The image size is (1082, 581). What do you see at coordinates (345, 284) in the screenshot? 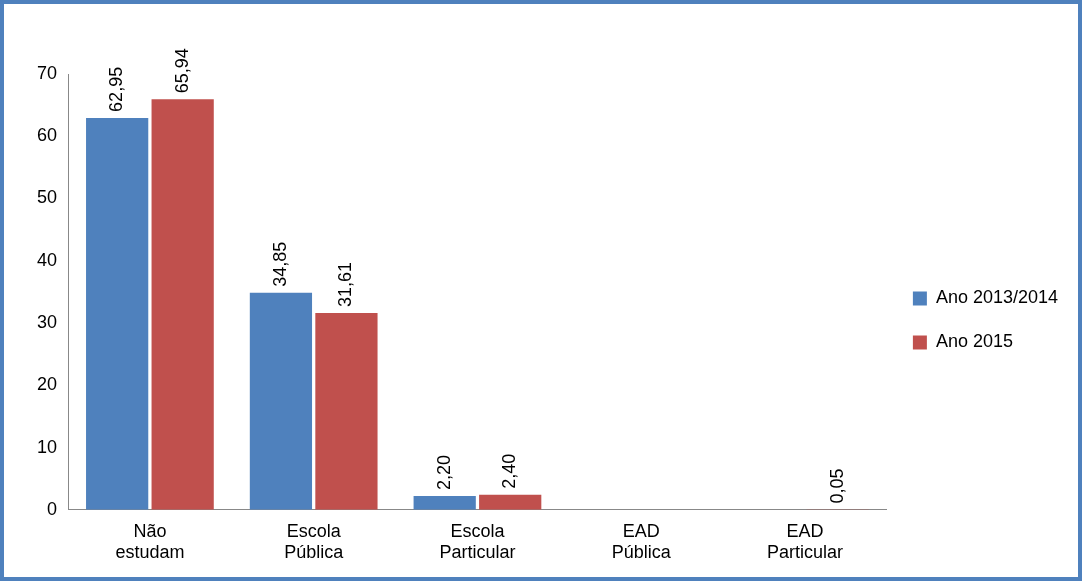
I see `data-label: 31,61` at bounding box center [345, 284].